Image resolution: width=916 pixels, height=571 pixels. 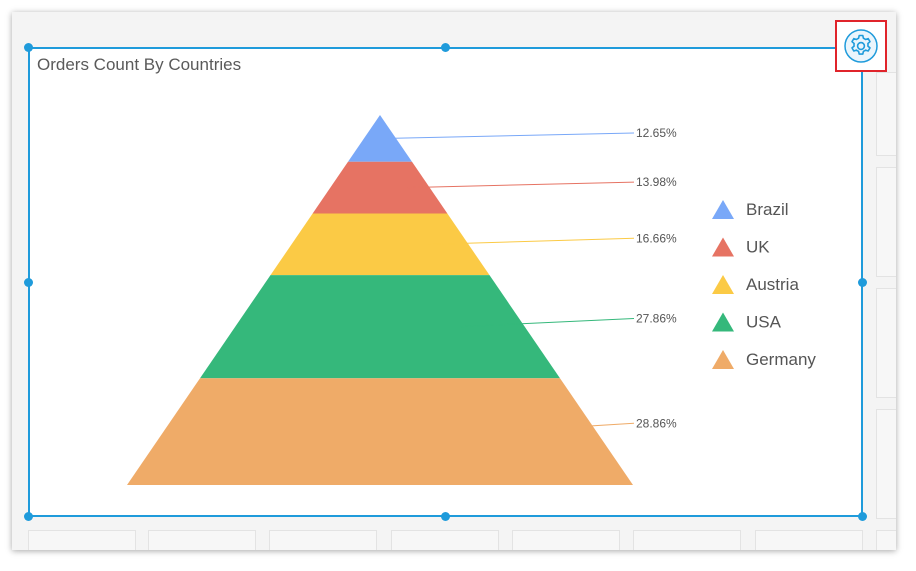 What do you see at coordinates (764, 322) in the screenshot?
I see `legend-label-usa: USA` at bounding box center [764, 322].